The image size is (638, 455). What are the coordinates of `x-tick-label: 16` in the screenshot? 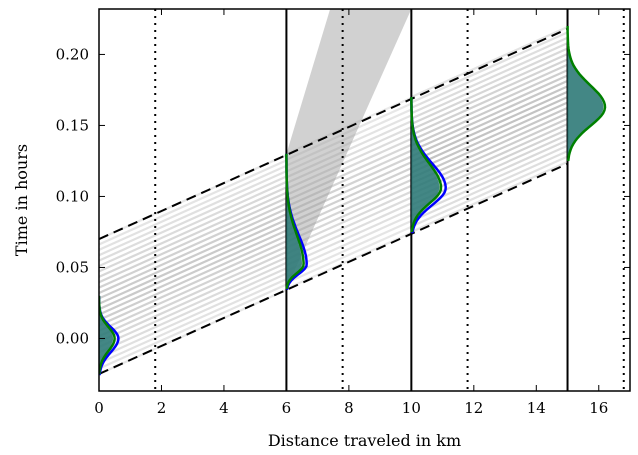 It's located at (598, 408).